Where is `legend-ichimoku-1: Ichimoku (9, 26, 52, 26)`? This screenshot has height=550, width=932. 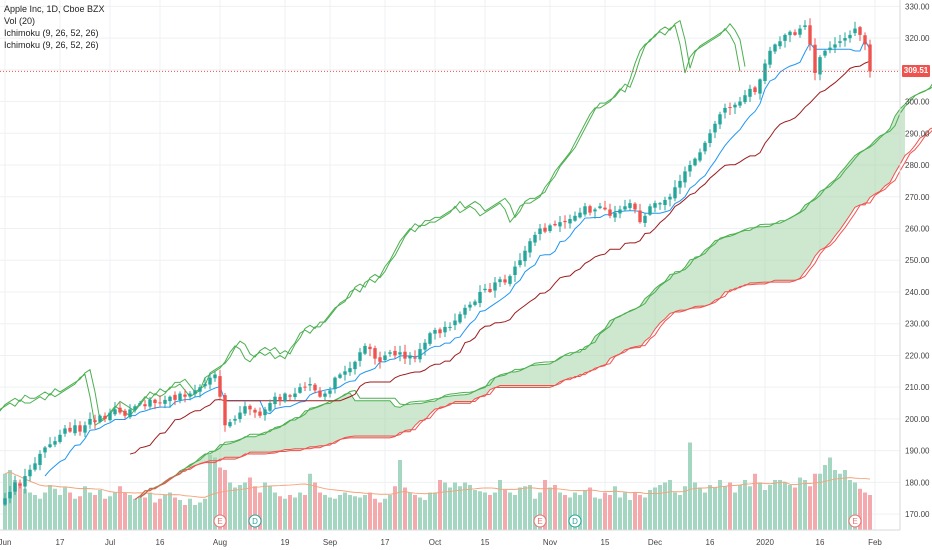
legend-ichimoku-1: Ichimoku (9, 26, 52, 26) is located at coordinates (51, 33).